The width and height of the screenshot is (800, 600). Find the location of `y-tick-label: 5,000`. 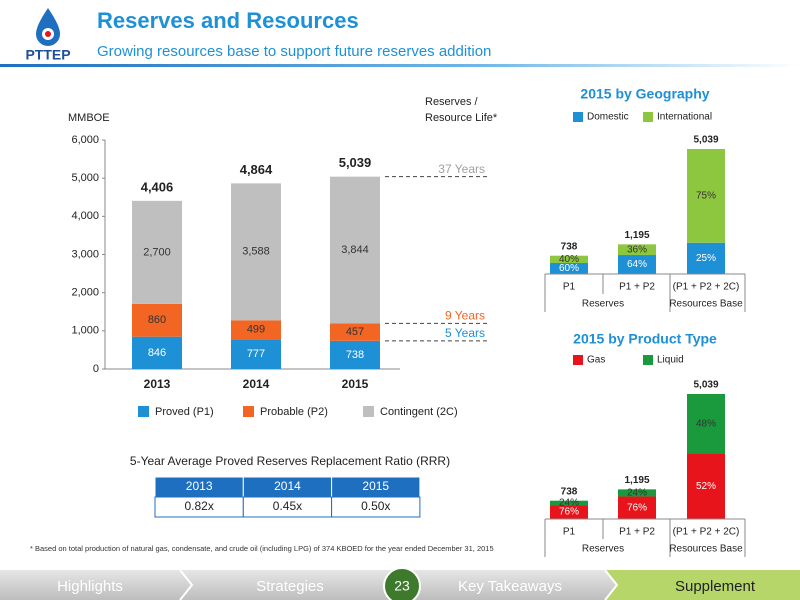

y-tick-label: 5,000 is located at coordinates (85, 178).